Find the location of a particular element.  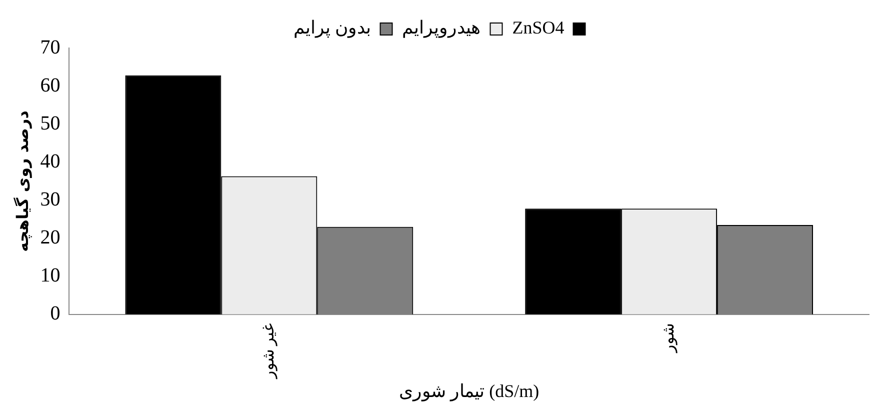

legend-label: ZnSO4 is located at coordinates (538, 28).